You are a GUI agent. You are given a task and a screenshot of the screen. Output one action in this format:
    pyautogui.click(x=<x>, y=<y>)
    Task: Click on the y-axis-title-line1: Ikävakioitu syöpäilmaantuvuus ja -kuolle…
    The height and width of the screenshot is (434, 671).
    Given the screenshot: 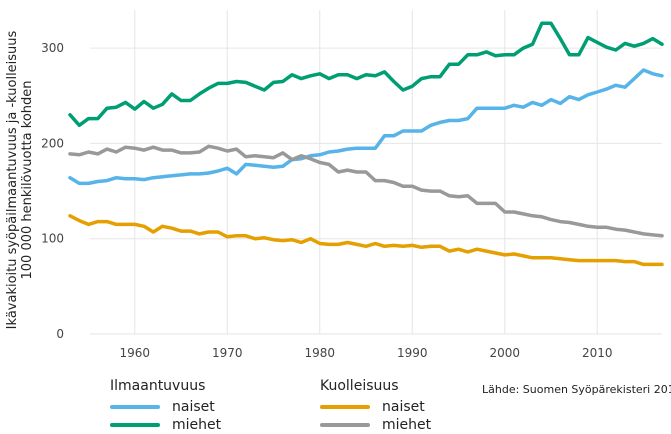 What is the action you would take?
    pyautogui.click(x=12, y=179)
    